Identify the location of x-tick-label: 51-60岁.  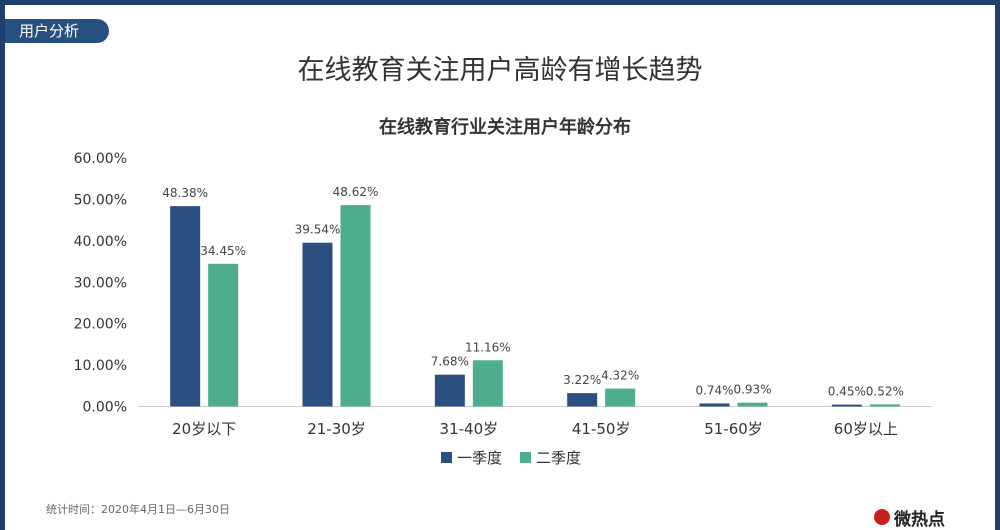
(733, 429).